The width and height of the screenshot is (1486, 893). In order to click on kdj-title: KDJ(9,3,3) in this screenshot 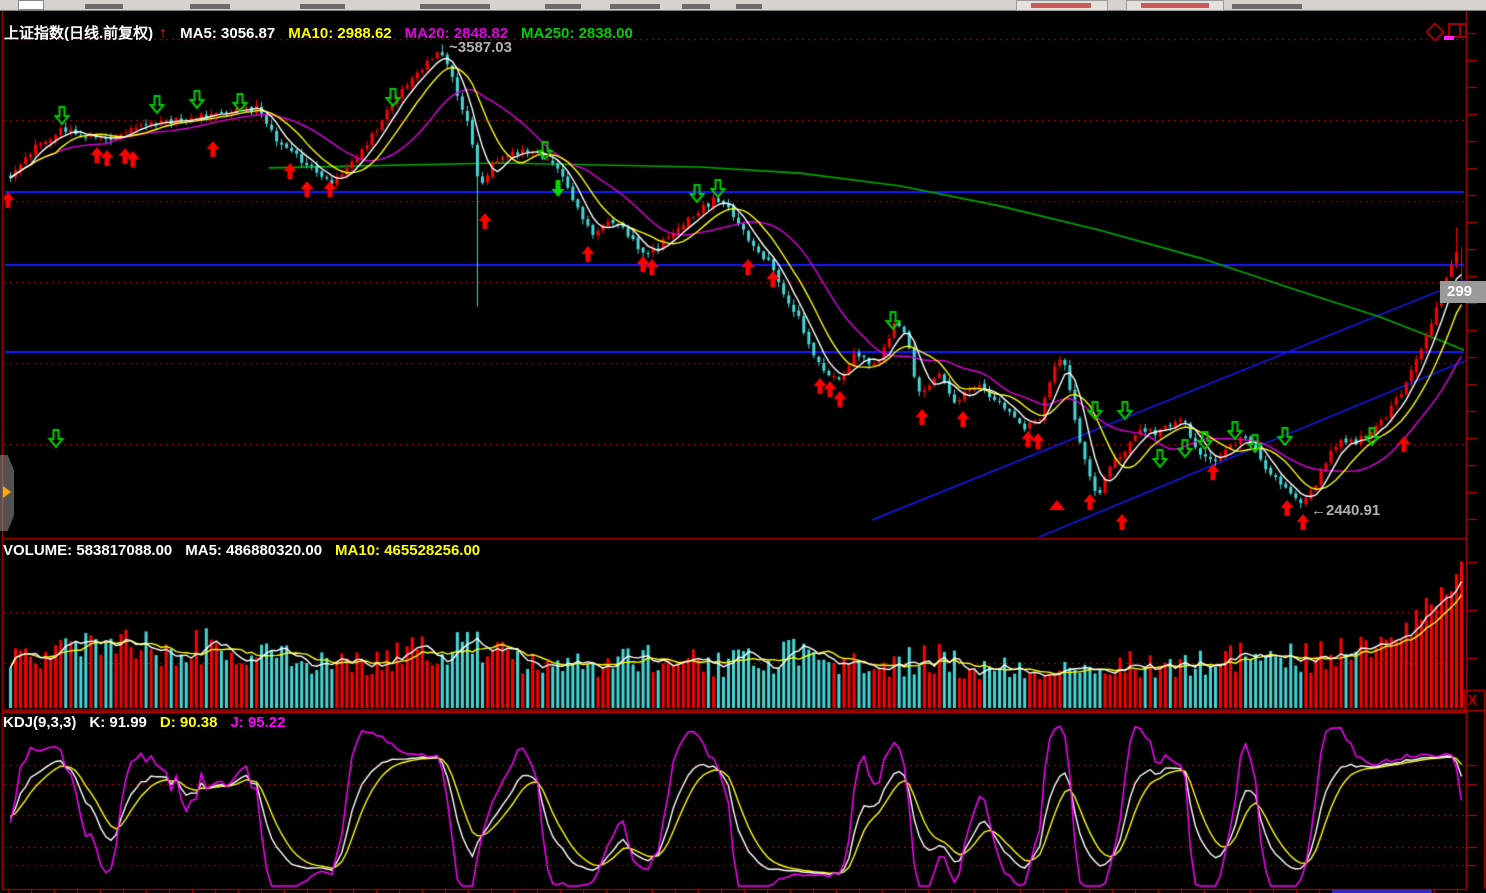, I will do `click(40, 722)`.